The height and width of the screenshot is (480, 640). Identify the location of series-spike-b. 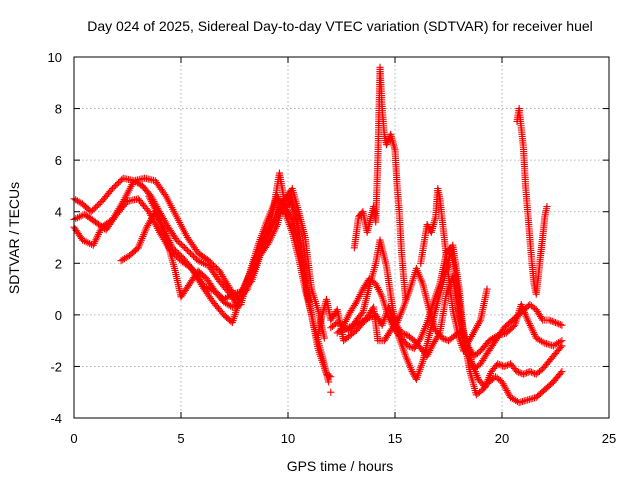
(532, 201).